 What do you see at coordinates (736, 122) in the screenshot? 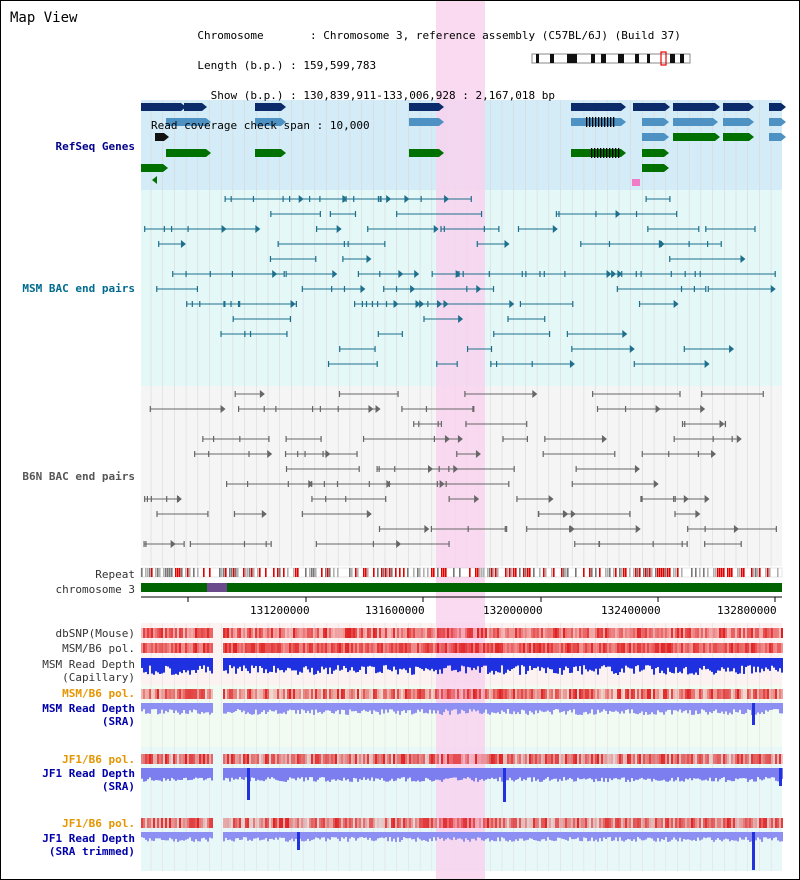
I see `gene-block` at bounding box center [736, 122].